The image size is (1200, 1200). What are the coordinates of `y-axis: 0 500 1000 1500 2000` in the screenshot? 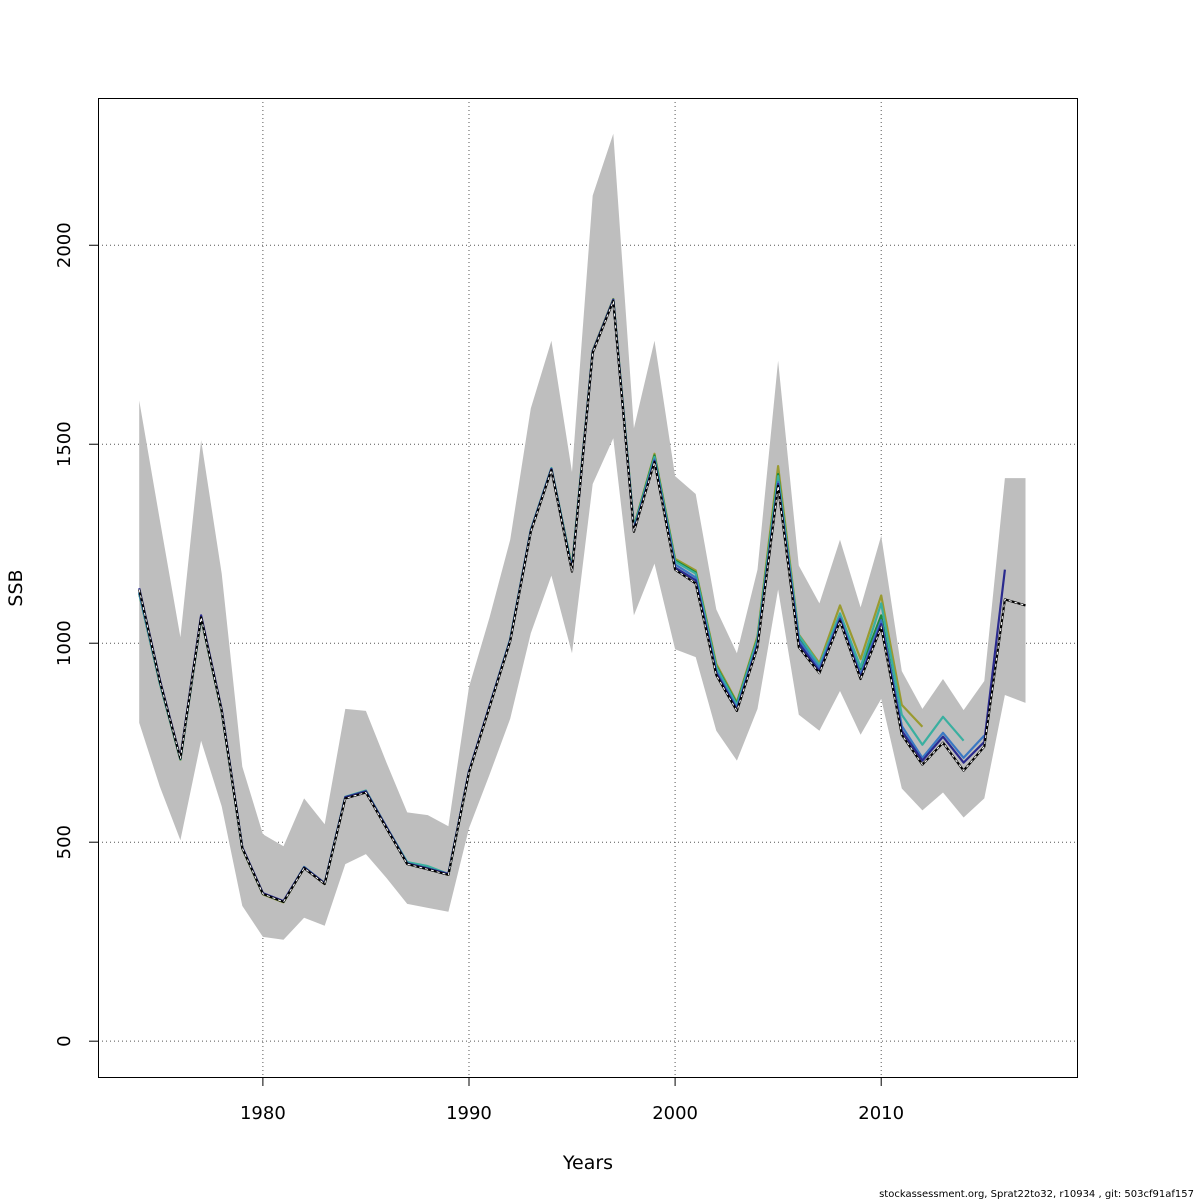 It's located at (76, 634).